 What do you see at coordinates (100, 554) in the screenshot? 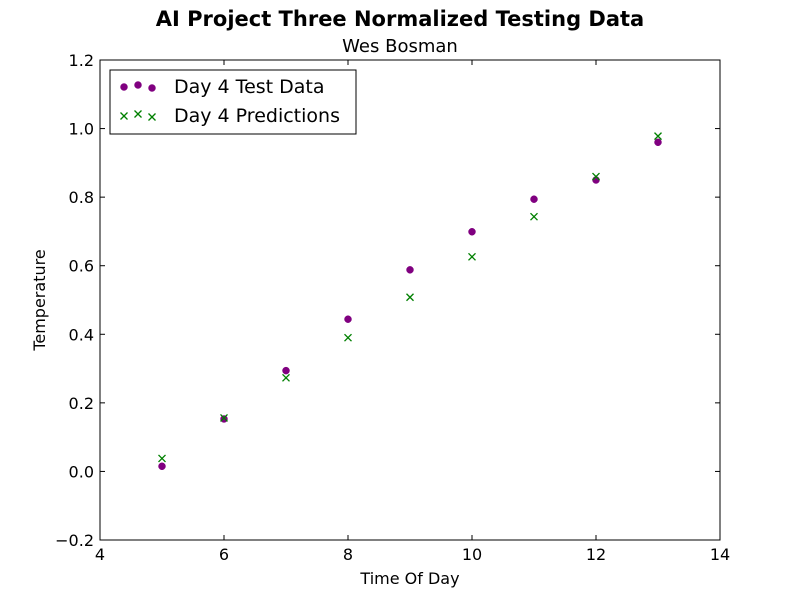
I see `x-tick-label: 4` at bounding box center [100, 554].